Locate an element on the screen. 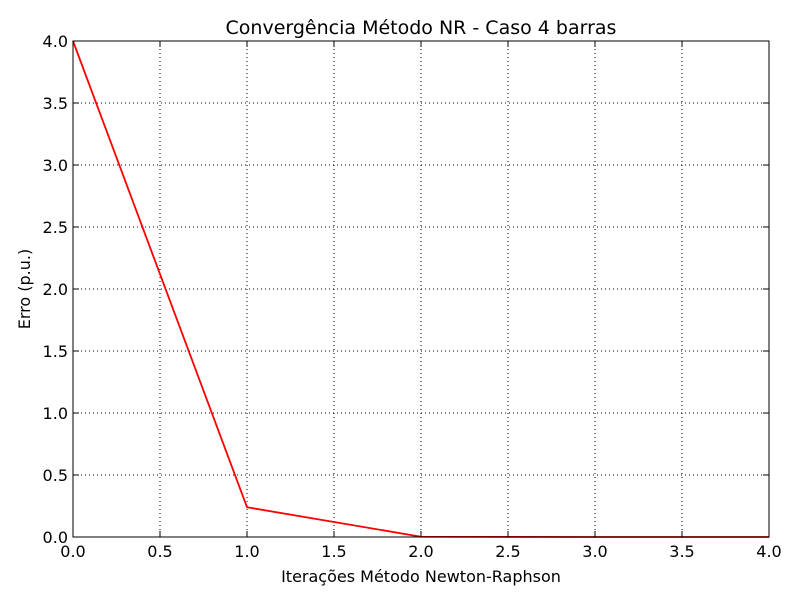  y-tick-label: 3.0 is located at coordinates (55, 165).